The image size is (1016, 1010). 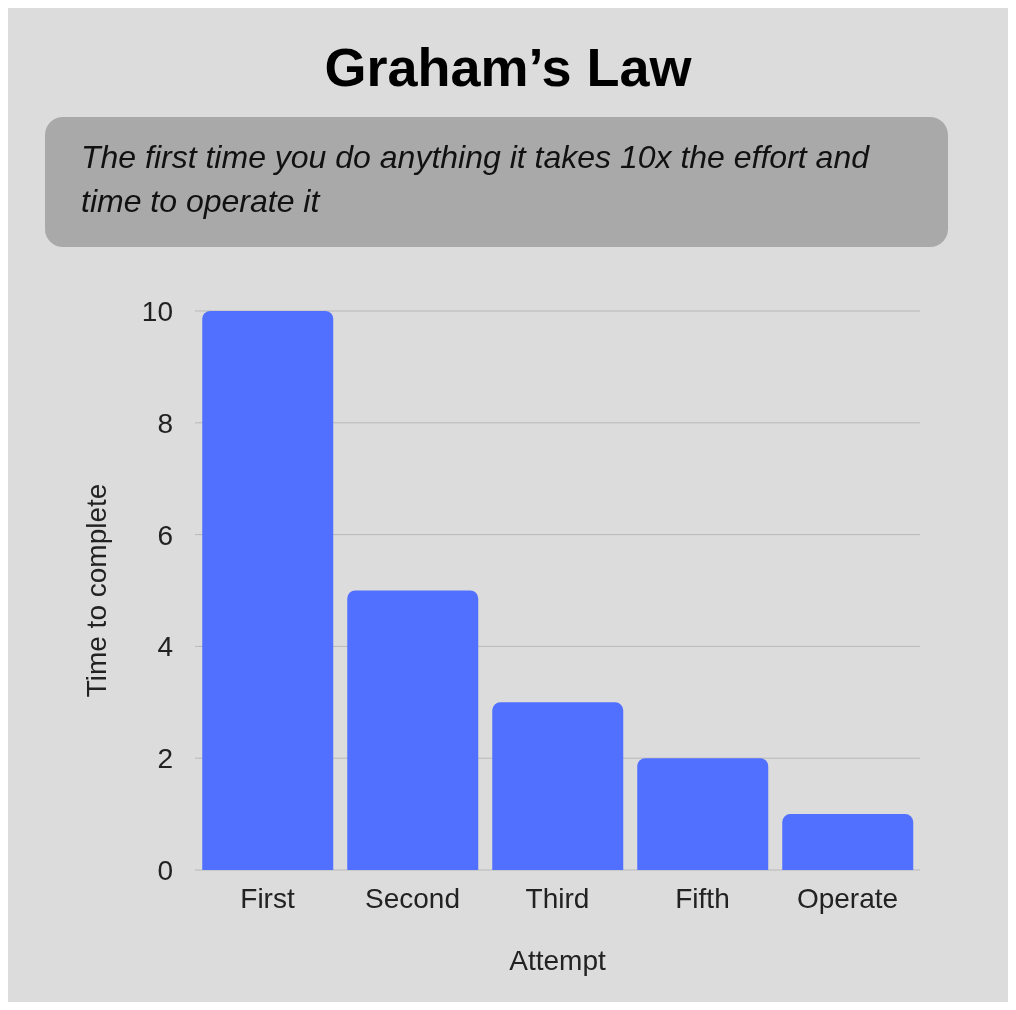 What do you see at coordinates (557, 898) in the screenshot?
I see `x-tick-label: Third` at bounding box center [557, 898].